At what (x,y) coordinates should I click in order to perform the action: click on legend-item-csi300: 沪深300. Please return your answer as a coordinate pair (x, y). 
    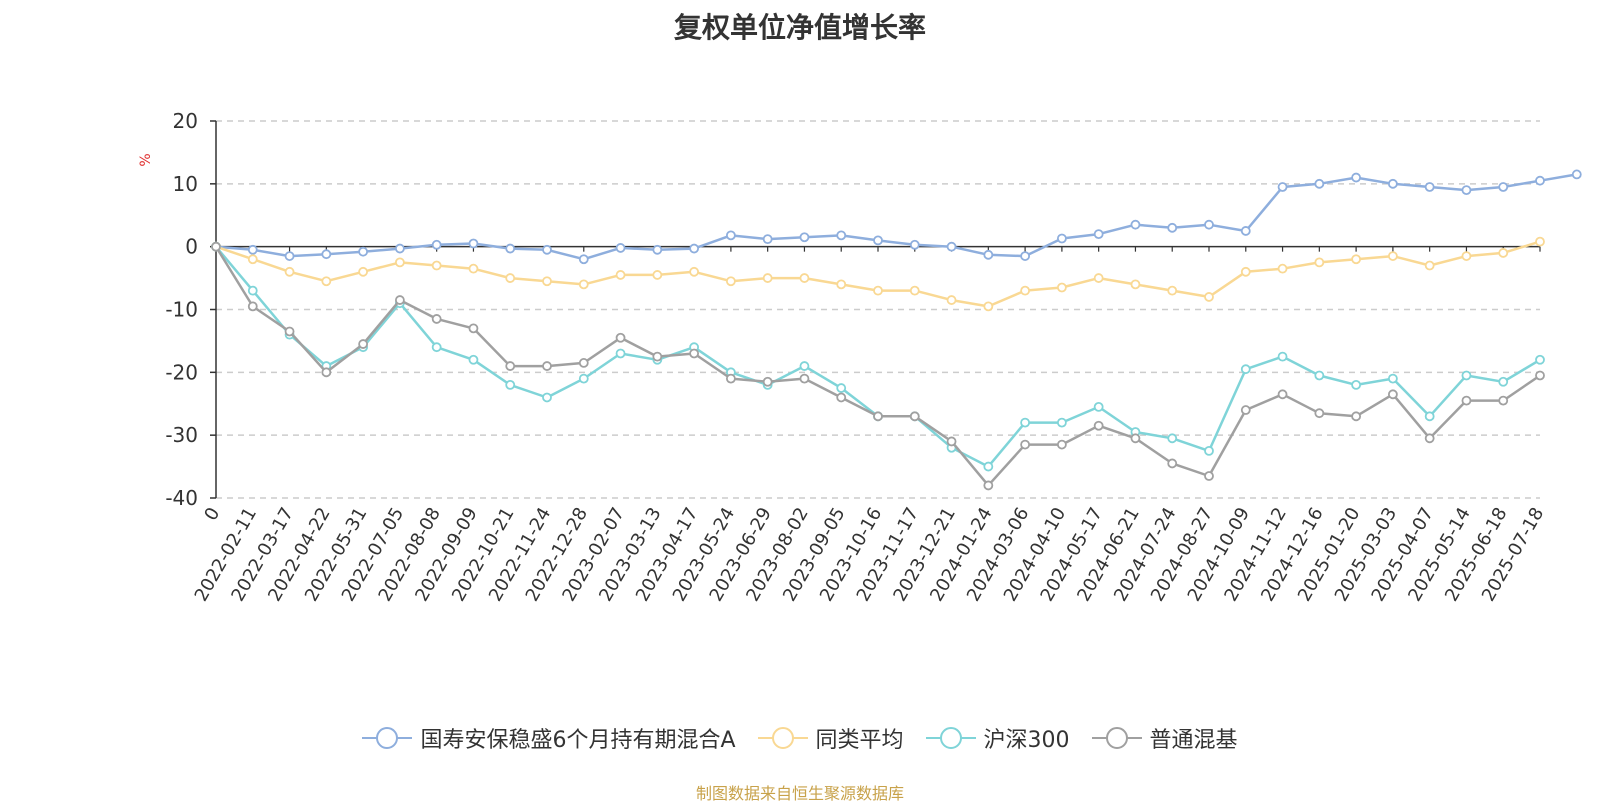
    Looking at the image, I should click on (997, 738).